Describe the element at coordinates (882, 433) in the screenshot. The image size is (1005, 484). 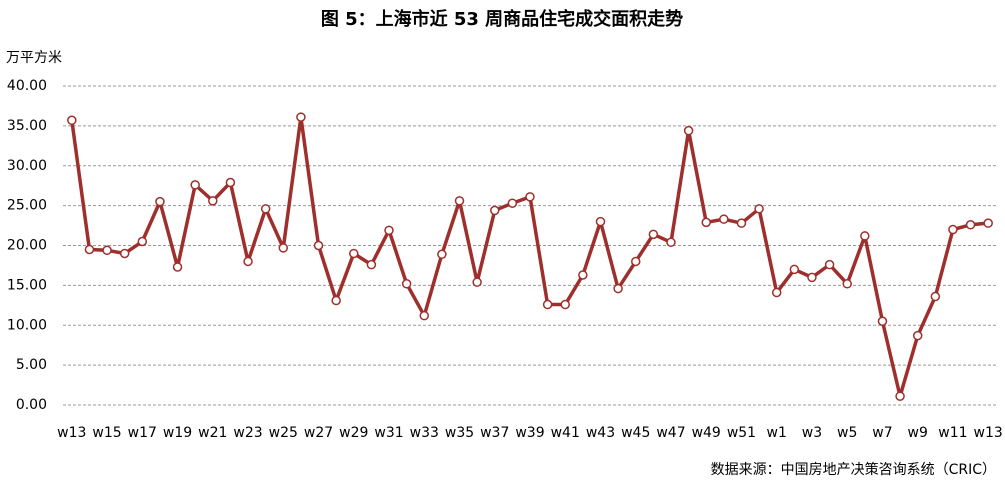
I see `x-tick-label: w7` at that location.